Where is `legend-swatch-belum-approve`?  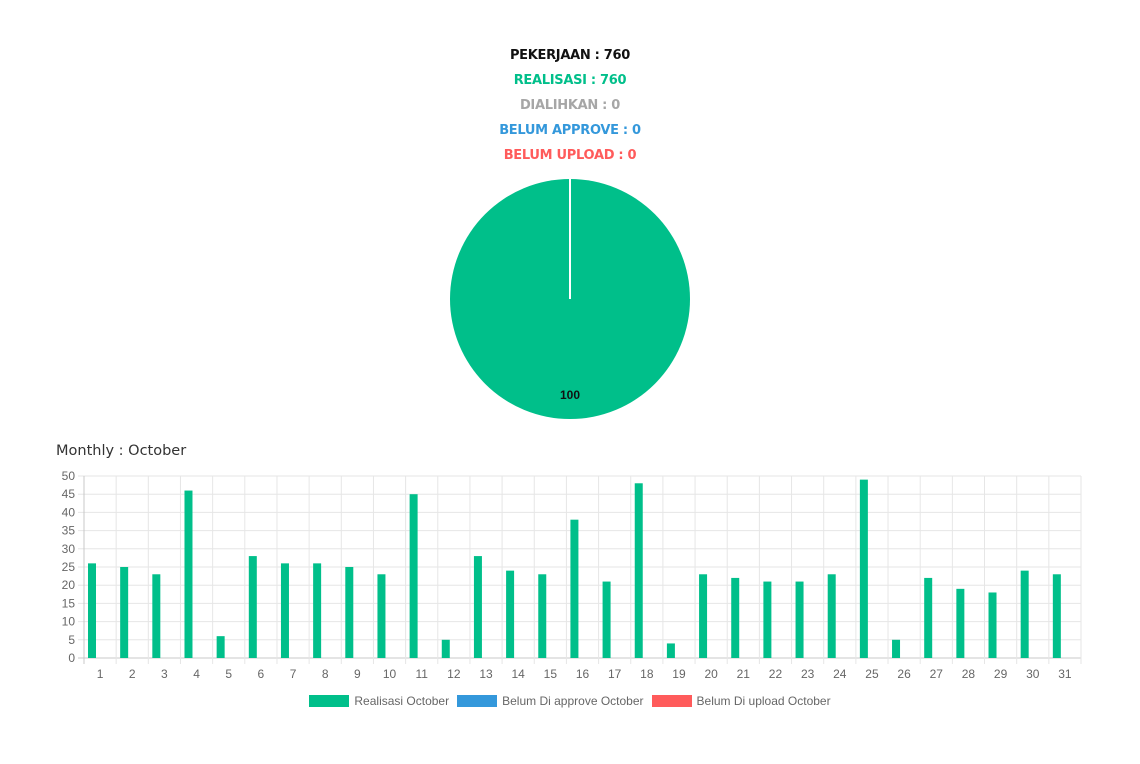
legend-swatch-belum-approve is located at coordinates (477, 701).